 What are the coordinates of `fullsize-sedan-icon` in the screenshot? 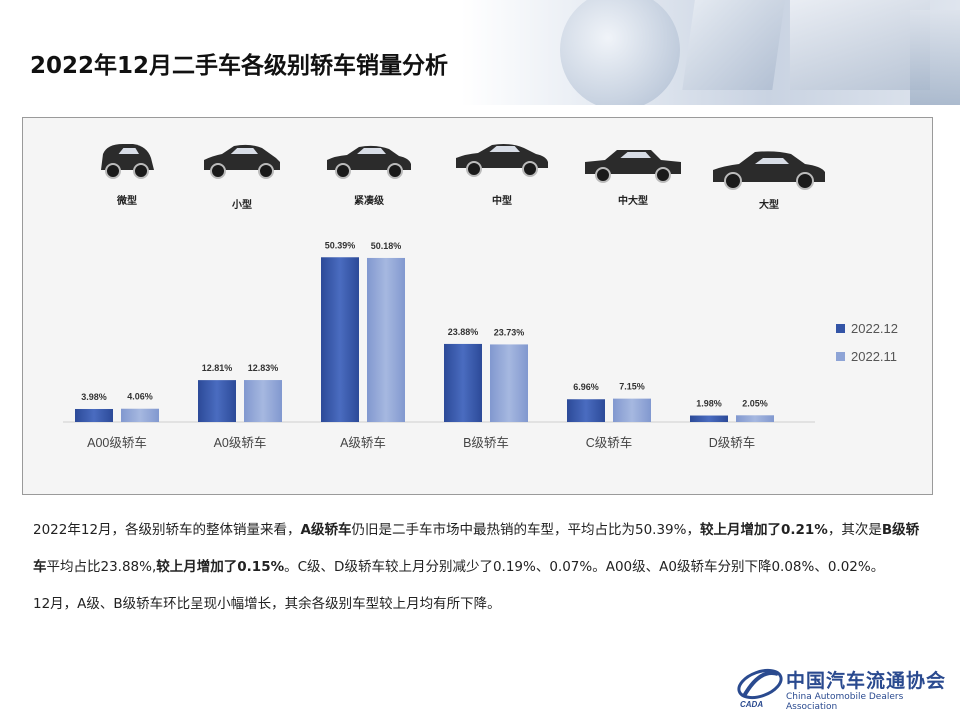 It's located at (769, 170).